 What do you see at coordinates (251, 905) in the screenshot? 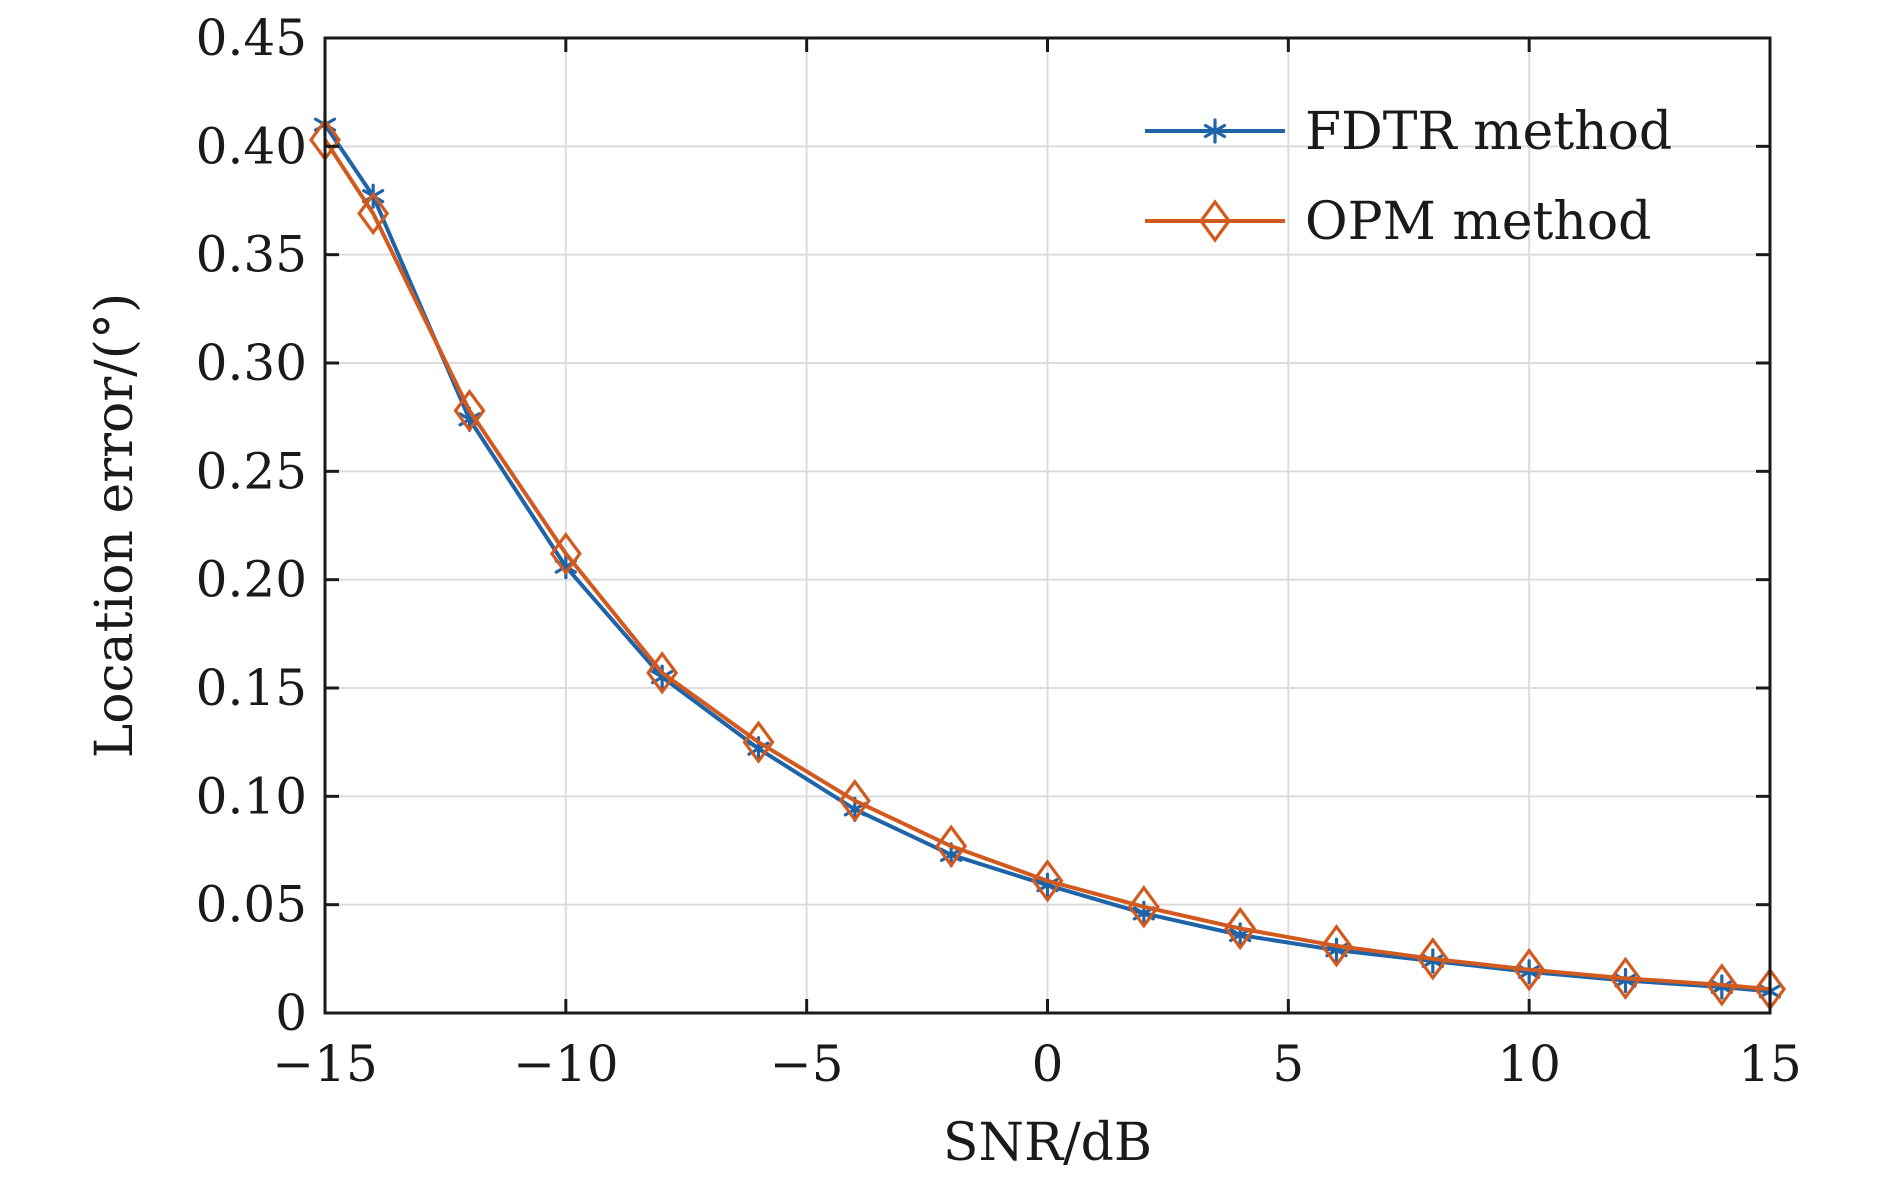
I see `y-tick-label: 0.05` at bounding box center [251, 905].